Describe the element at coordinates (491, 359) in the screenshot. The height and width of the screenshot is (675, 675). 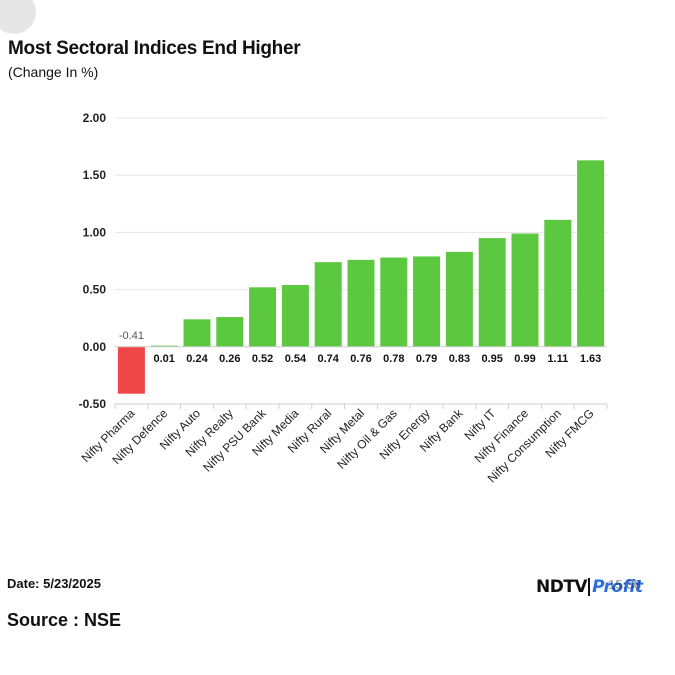
I see `data-label: 0.95` at that location.